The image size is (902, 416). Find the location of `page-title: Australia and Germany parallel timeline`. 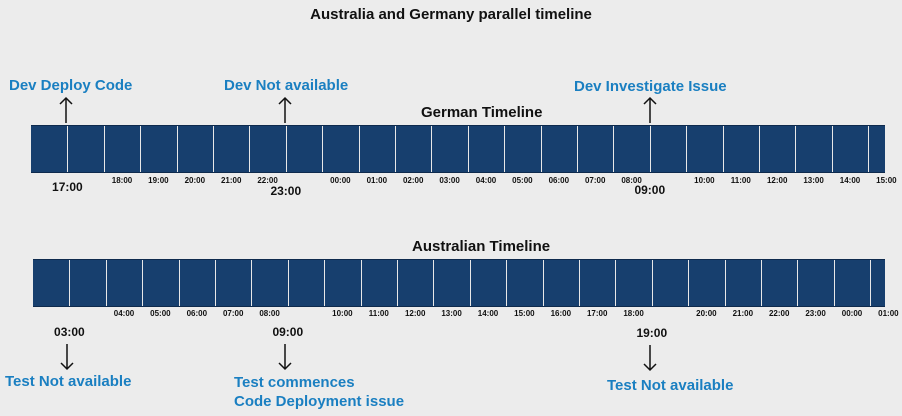

page-title: Australia and Germany parallel timeline is located at coordinates (451, 14).